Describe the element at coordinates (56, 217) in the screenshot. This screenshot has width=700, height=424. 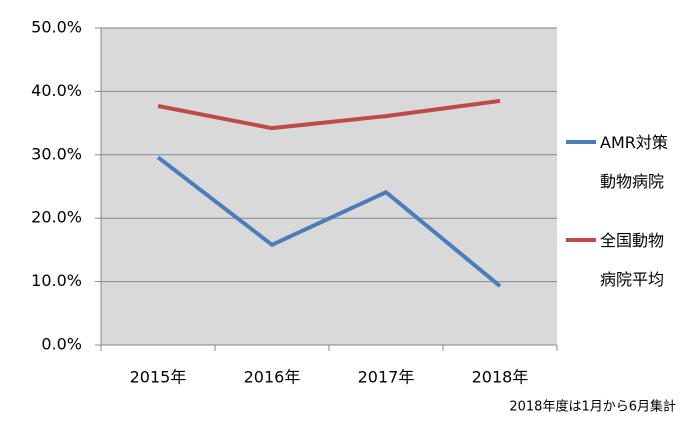
I see `y-tick-label: 20.0%` at that location.